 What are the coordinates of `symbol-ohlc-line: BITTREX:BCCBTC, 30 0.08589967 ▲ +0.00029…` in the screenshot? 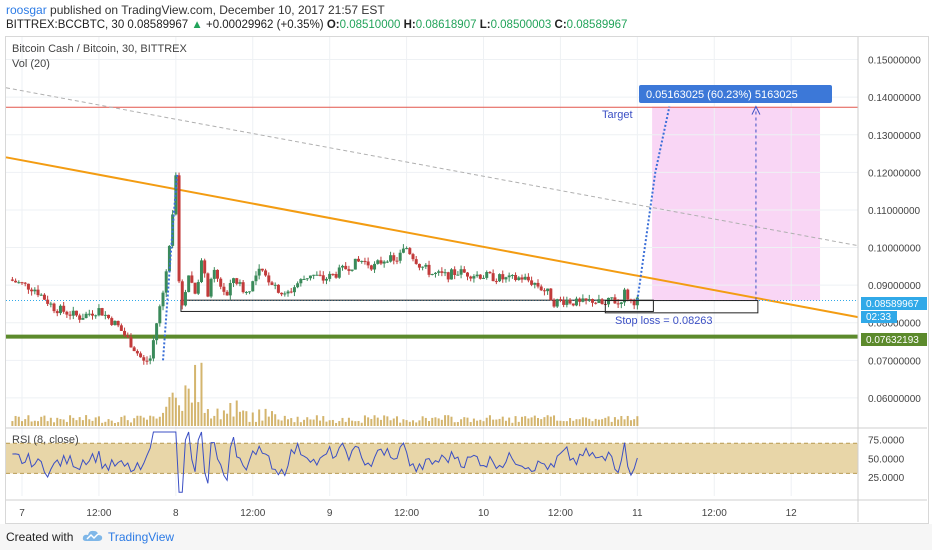 It's located at (316, 25).